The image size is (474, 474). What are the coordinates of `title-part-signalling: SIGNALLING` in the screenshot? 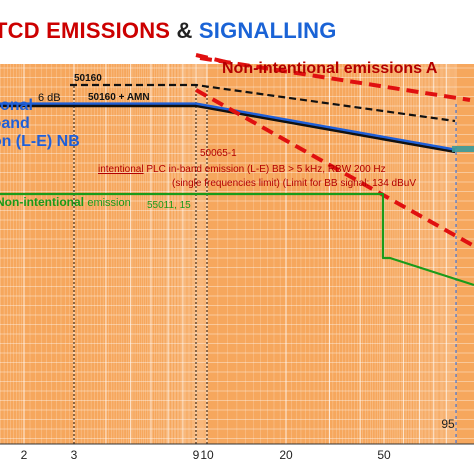 It's located at (267, 30).